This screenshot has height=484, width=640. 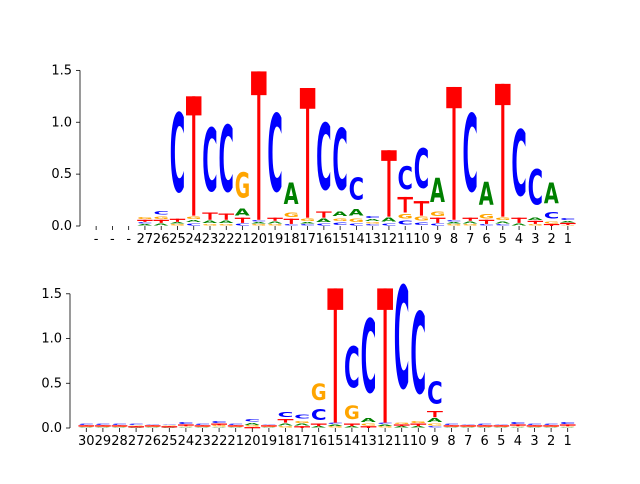 I want to click on x-tick-label: 13, so click(x=372, y=239).